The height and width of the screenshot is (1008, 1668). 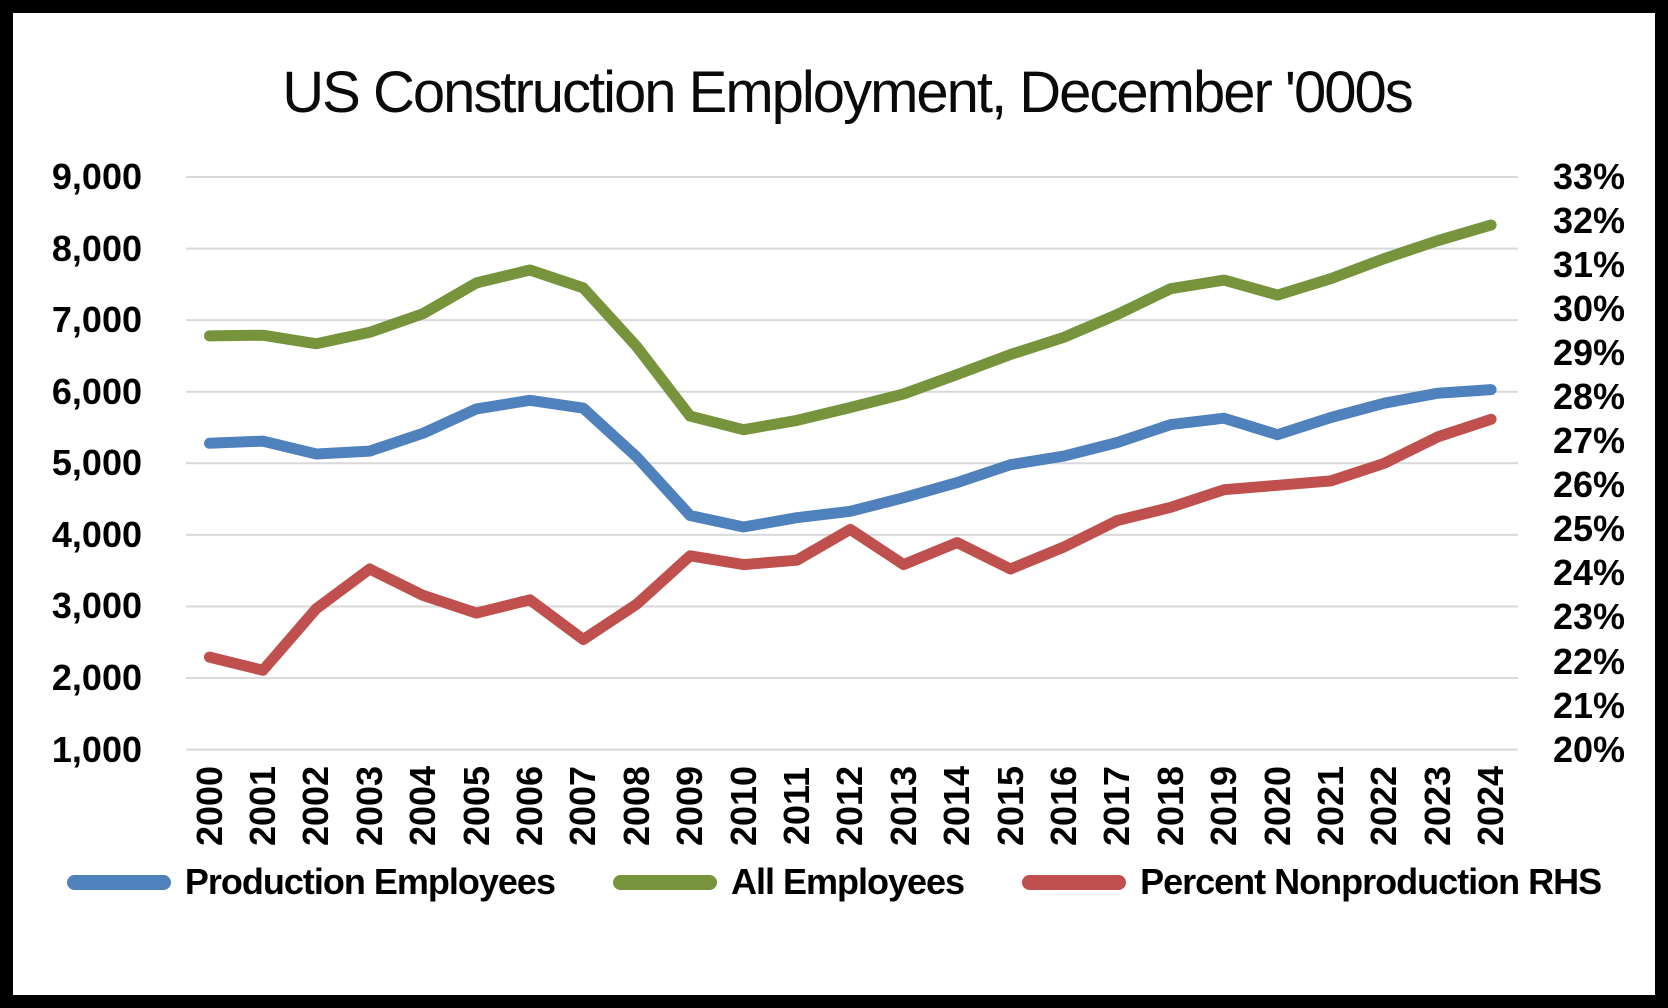 I want to click on right-axis-tick-label: 31%, so click(x=1589, y=265).